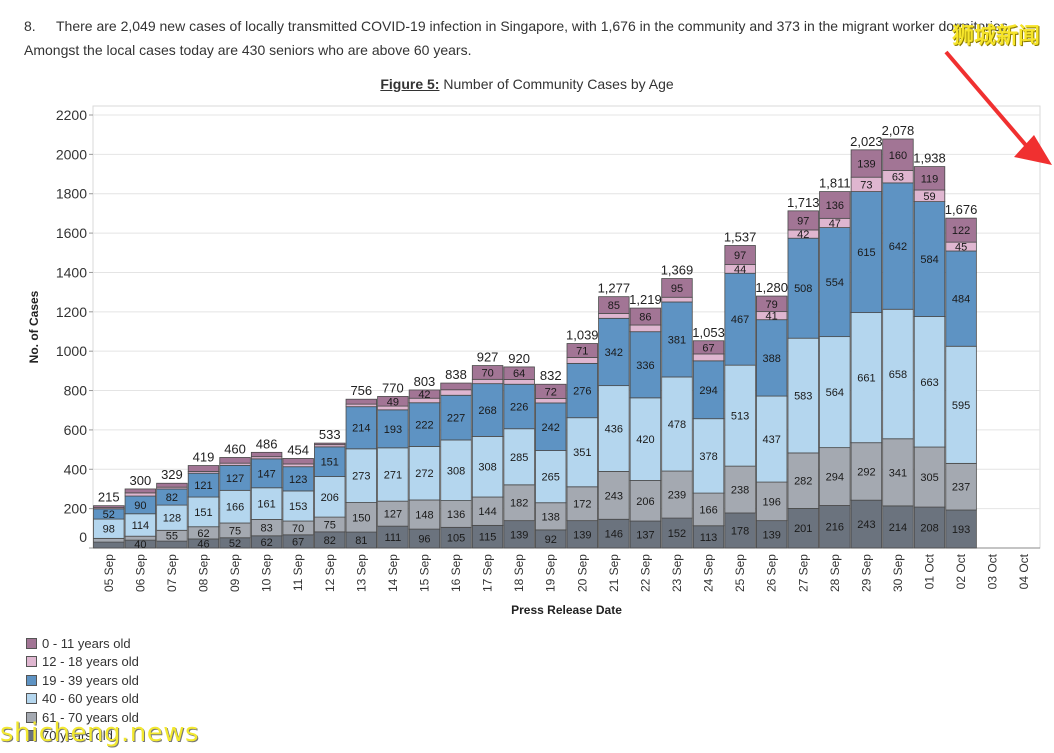  I want to click on bar-total-label: 803, so click(425, 381).